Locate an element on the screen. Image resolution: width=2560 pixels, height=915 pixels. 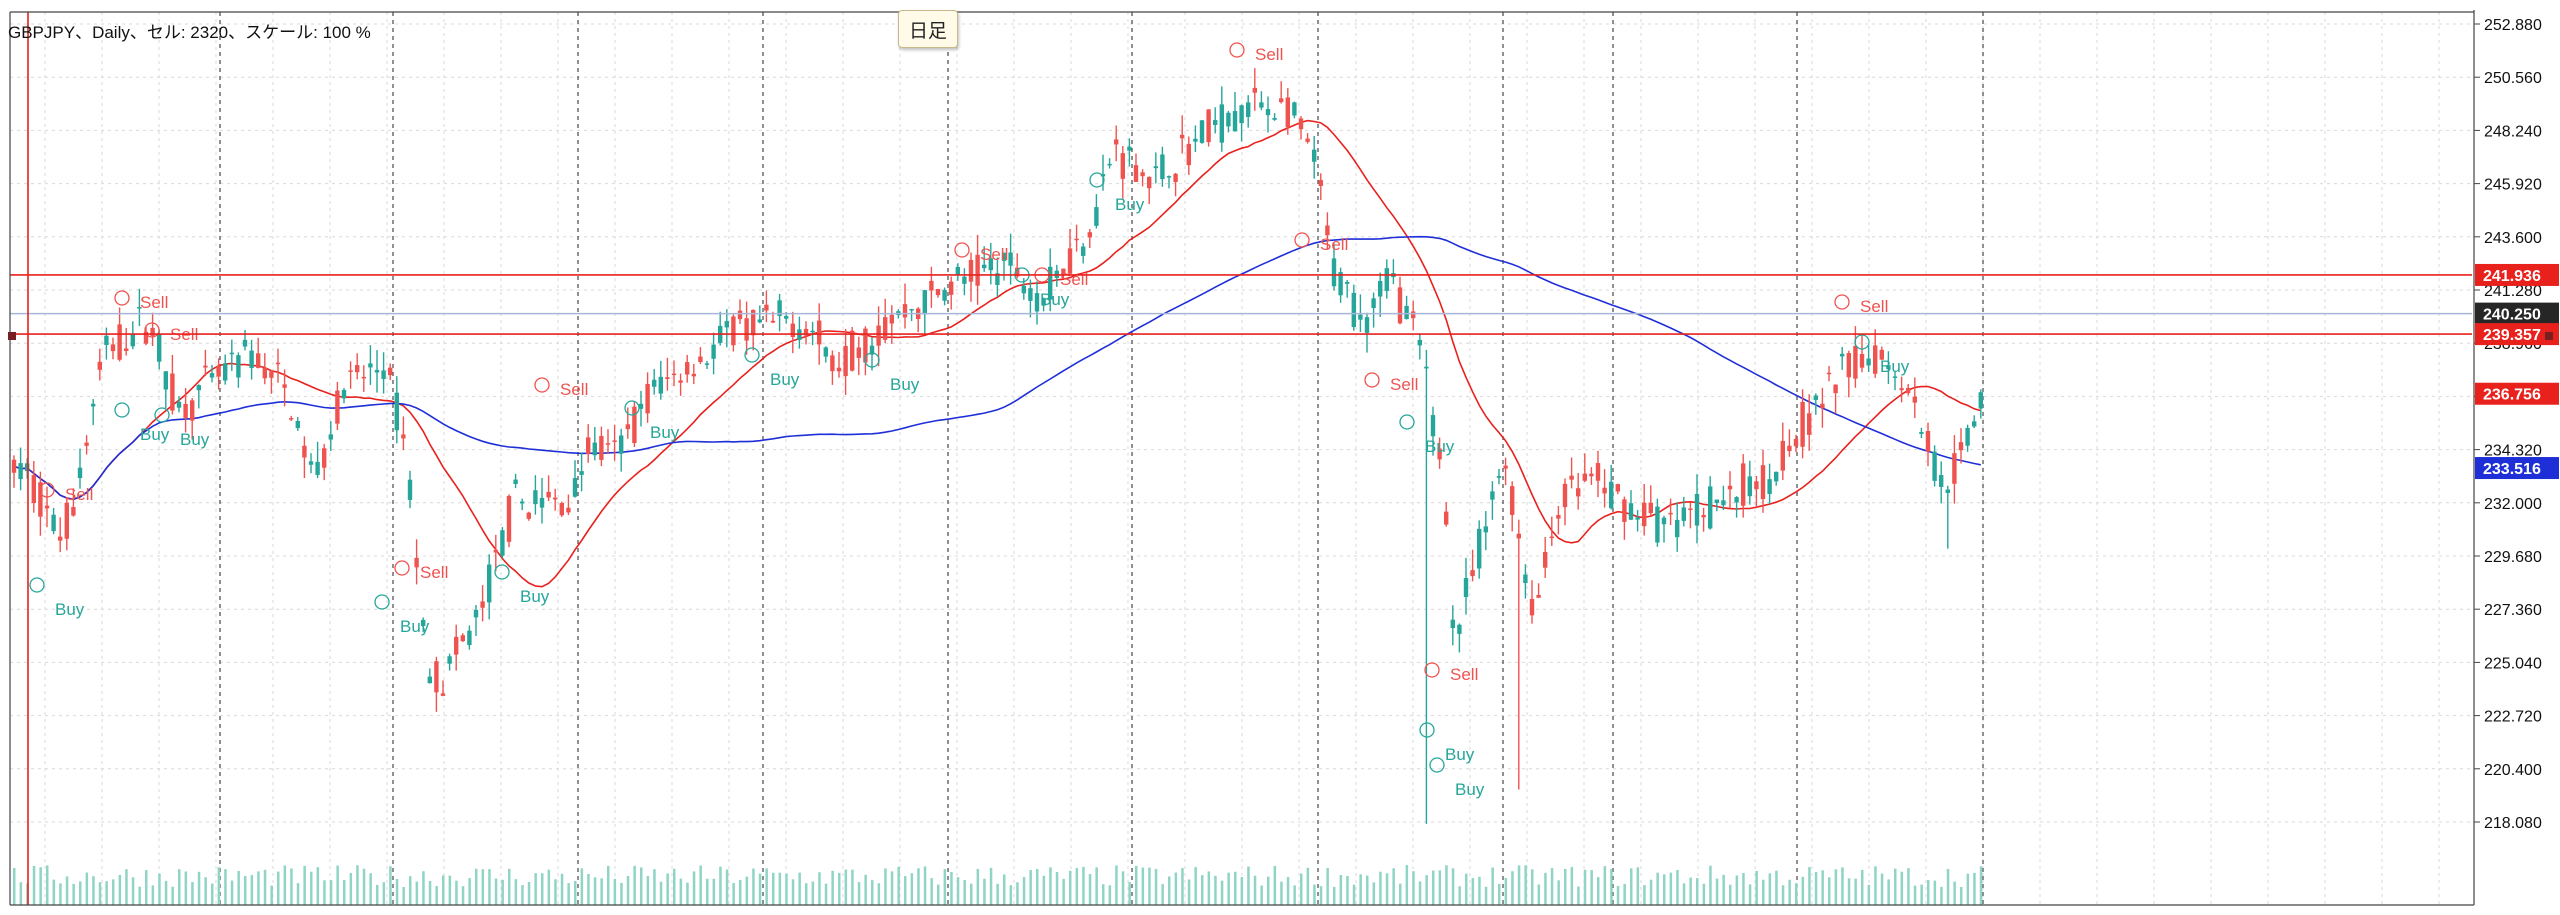
price-tick-label: 222.720 is located at coordinates (2513, 717).